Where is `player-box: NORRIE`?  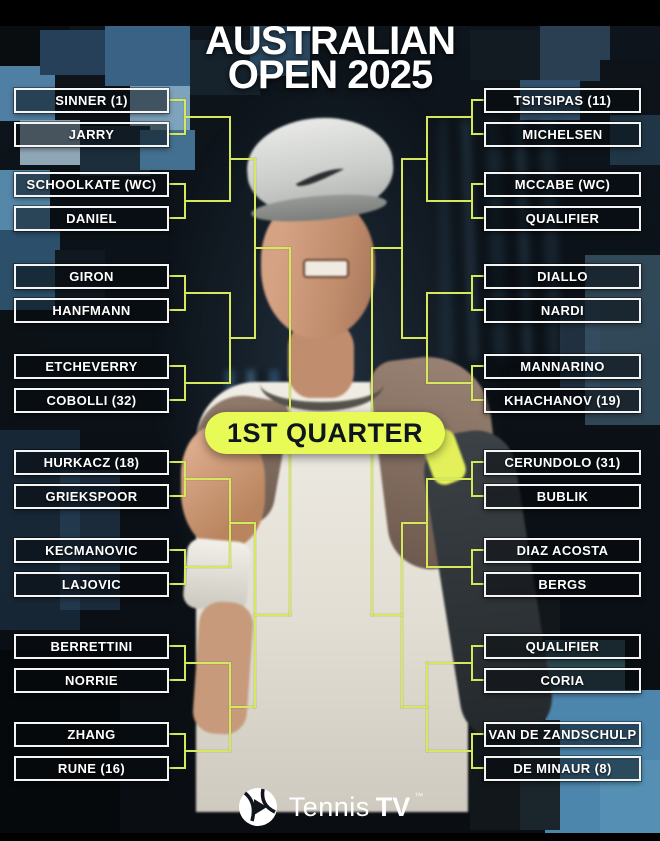
player-box: NORRIE is located at coordinates (91, 680).